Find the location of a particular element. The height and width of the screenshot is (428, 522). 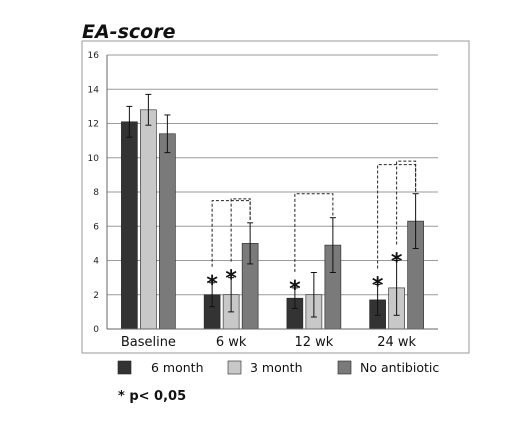

y-tick-label: 12 is located at coordinates (93, 125).